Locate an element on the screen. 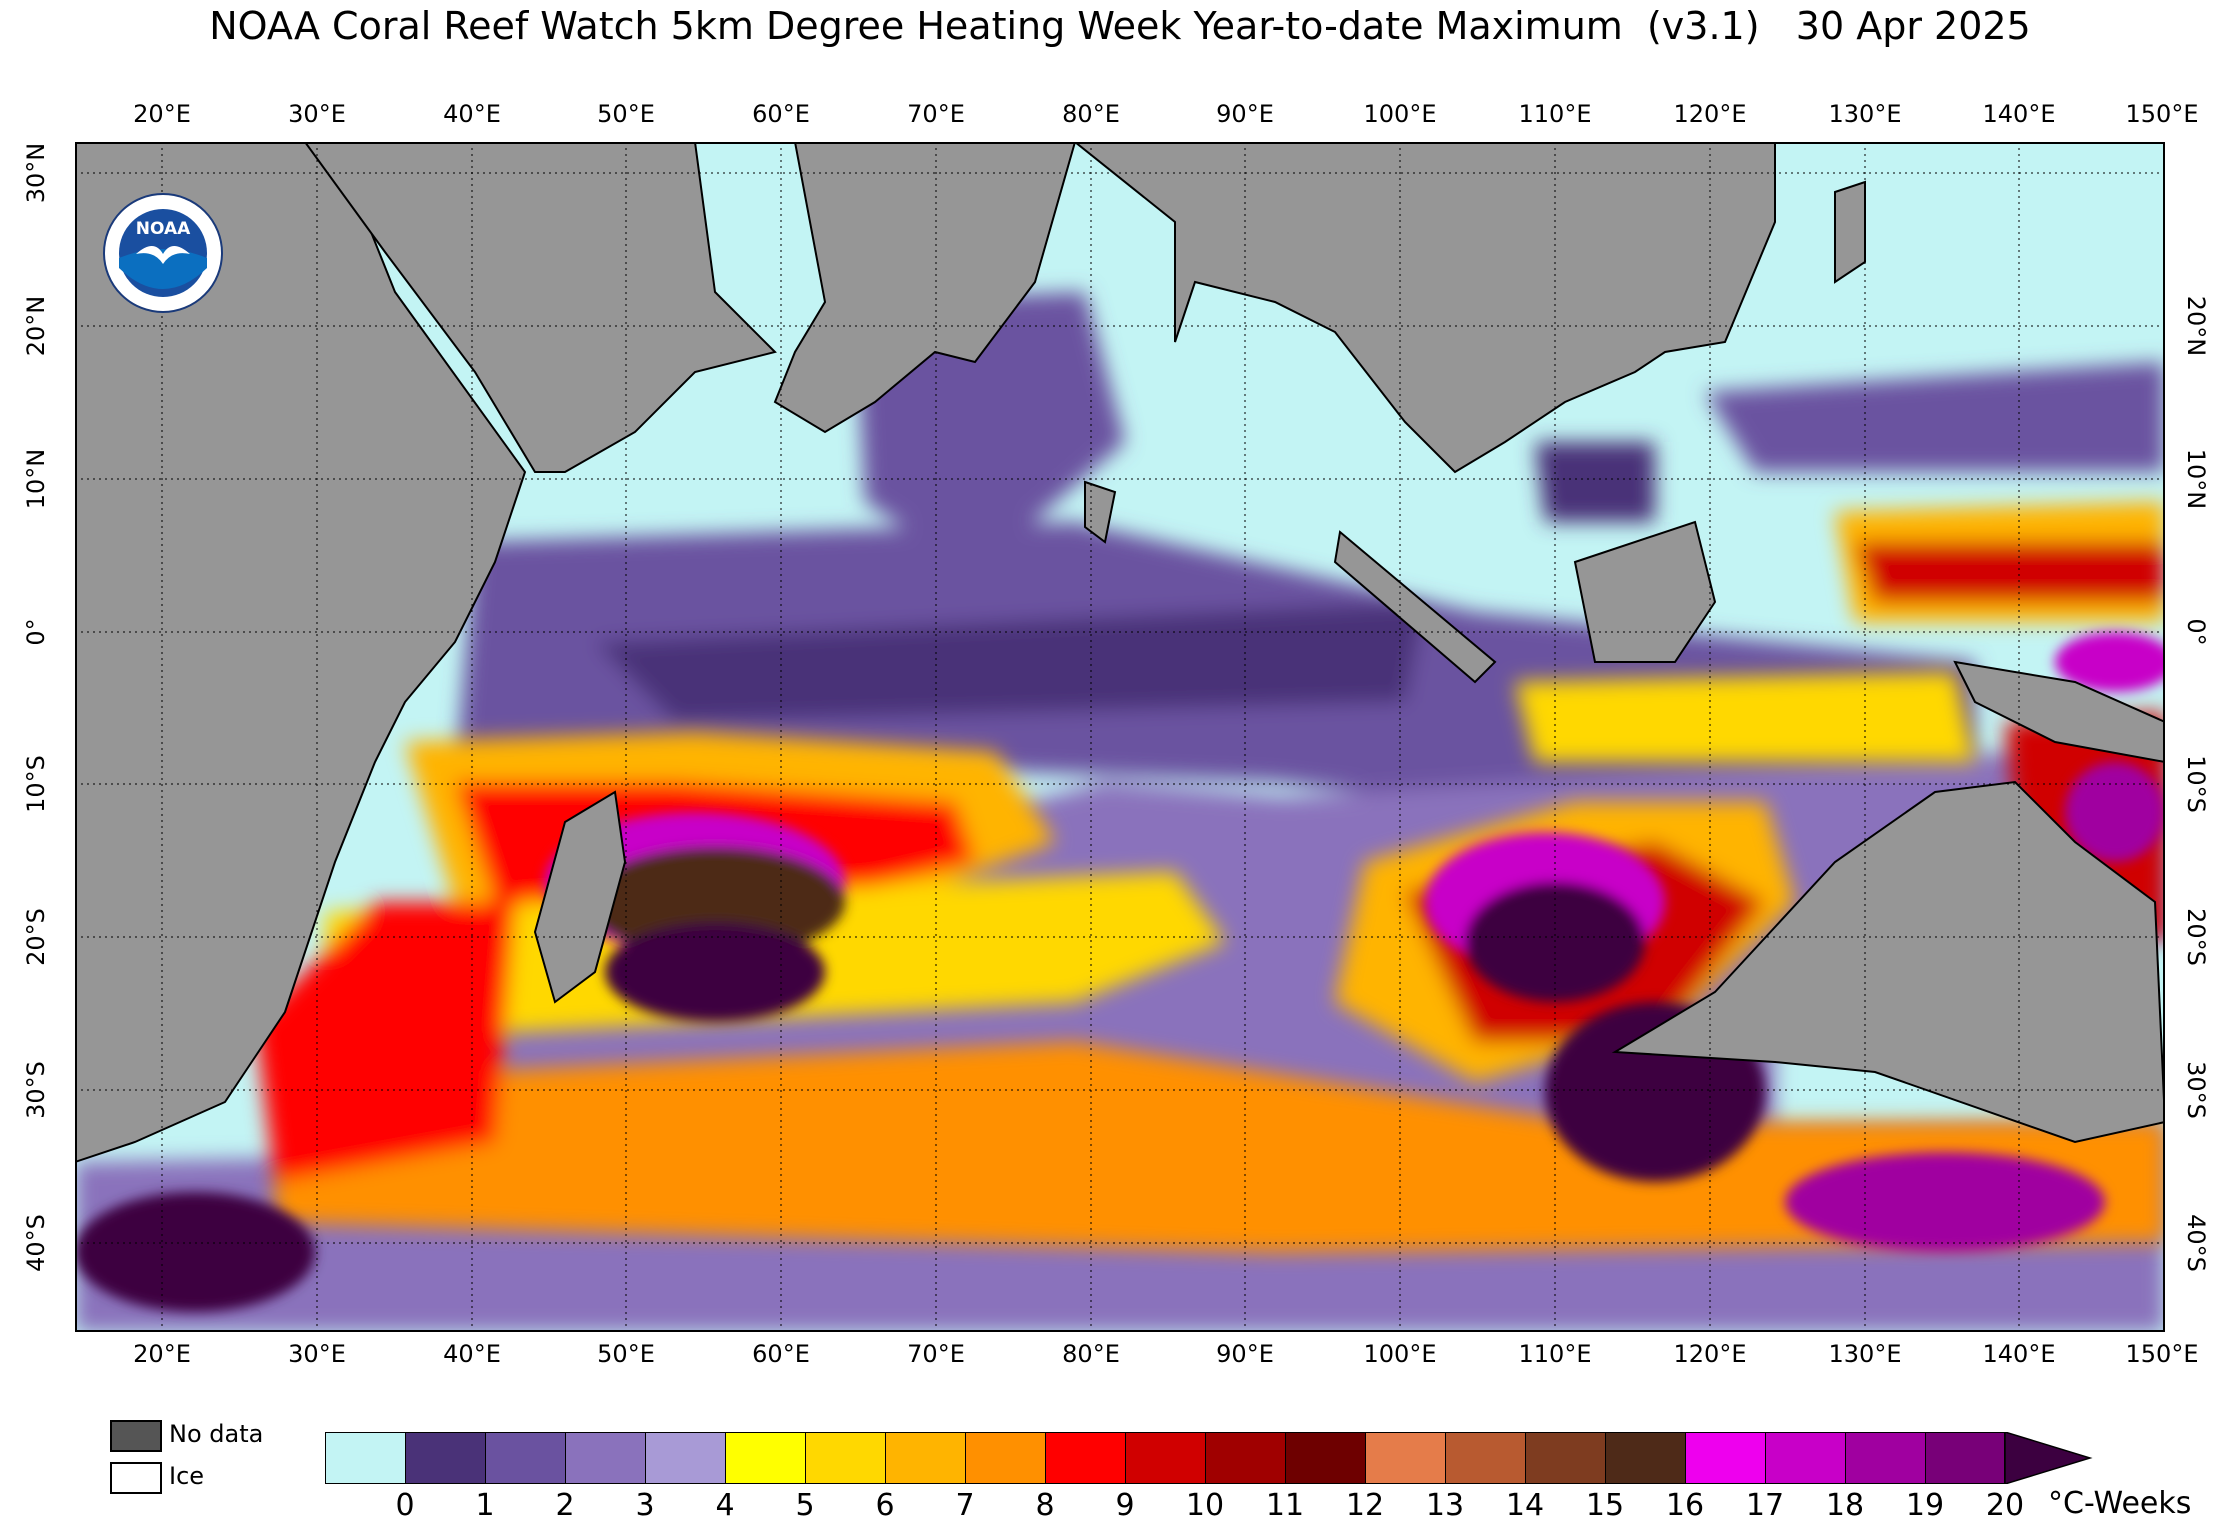  colorbar-tick-label: 19 is located at coordinates (1925, 1505).